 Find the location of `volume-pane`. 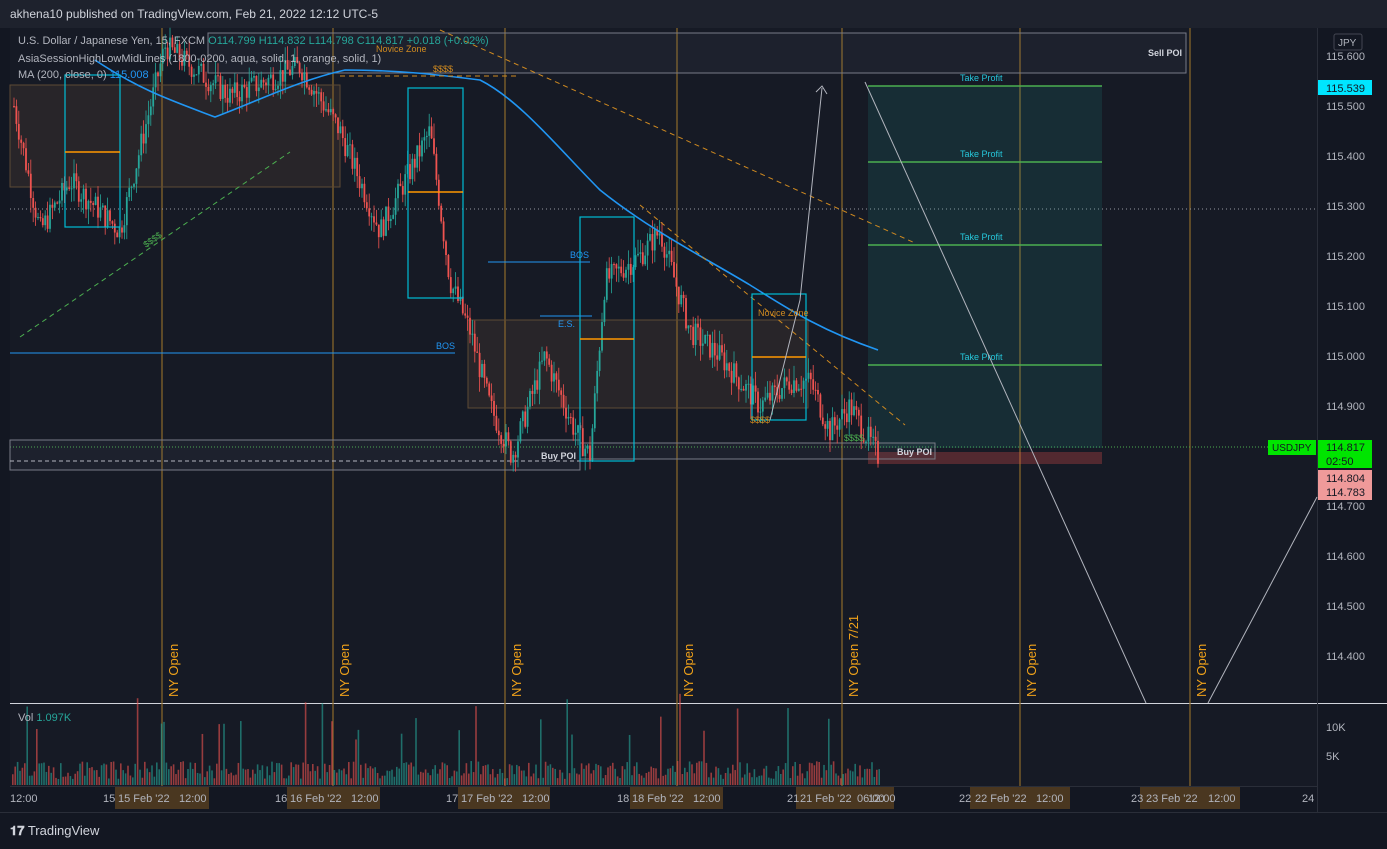

volume-pane is located at coordinates (663, 745).